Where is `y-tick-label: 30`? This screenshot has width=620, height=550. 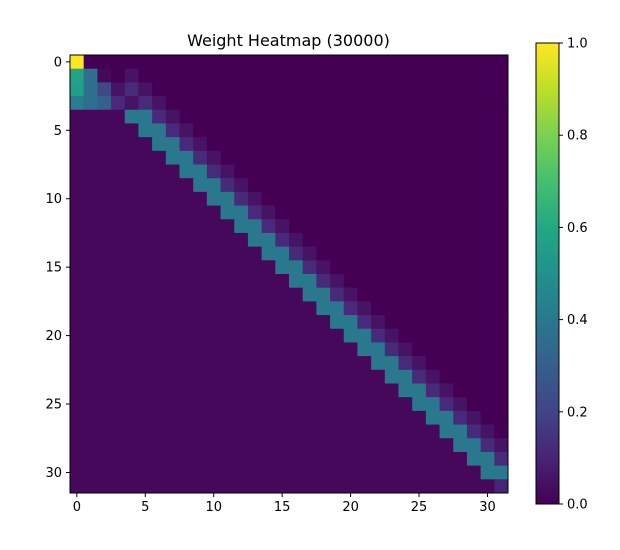
y-tick-label: 30 is located at coordinates (53, 473).